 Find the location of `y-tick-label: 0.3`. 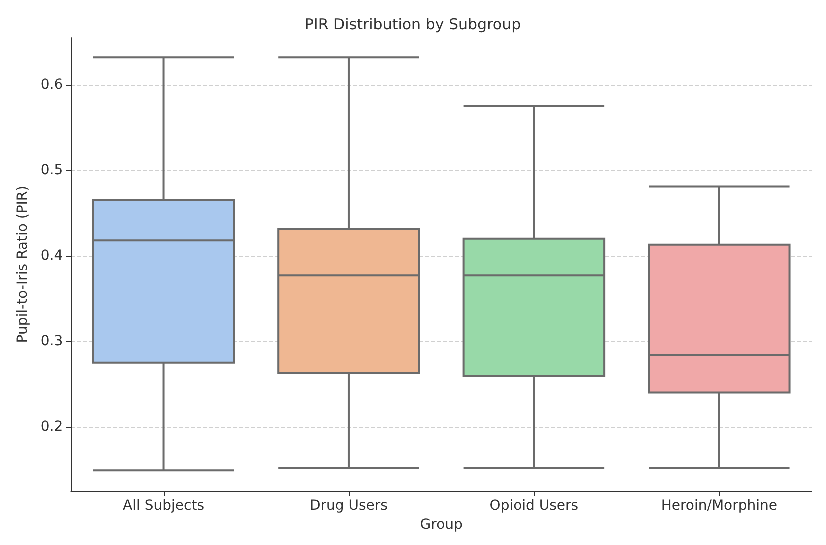

y-tick-label: 0.3 is located at coordinates (52, 341).